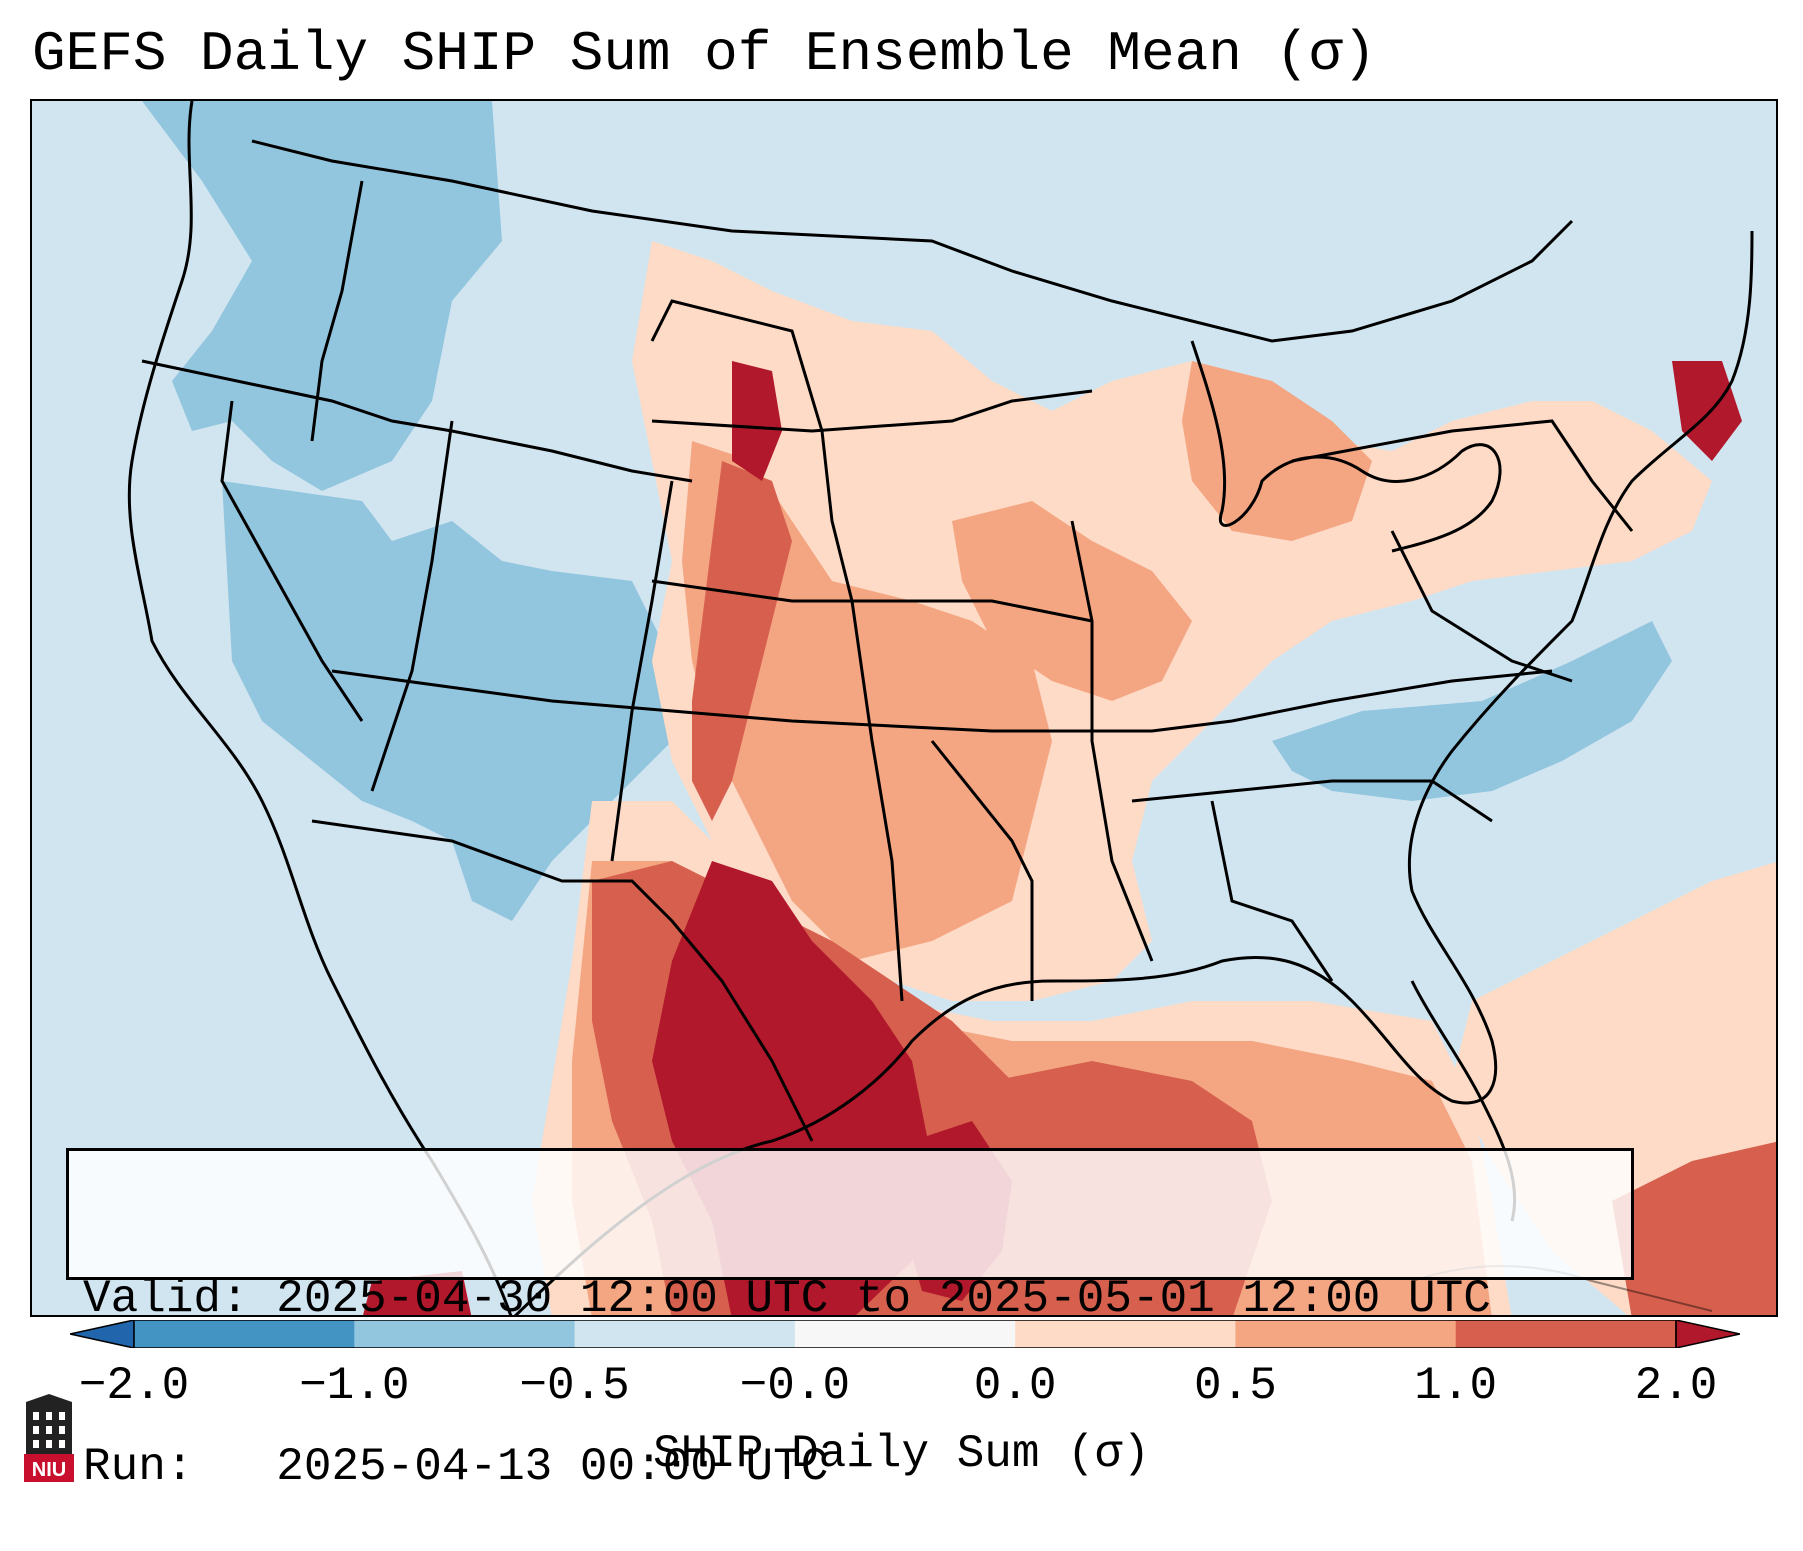 The height and width of the screenshot is (1551, 1803). I want to click on negative-region-great-basin, so click(447, 701).